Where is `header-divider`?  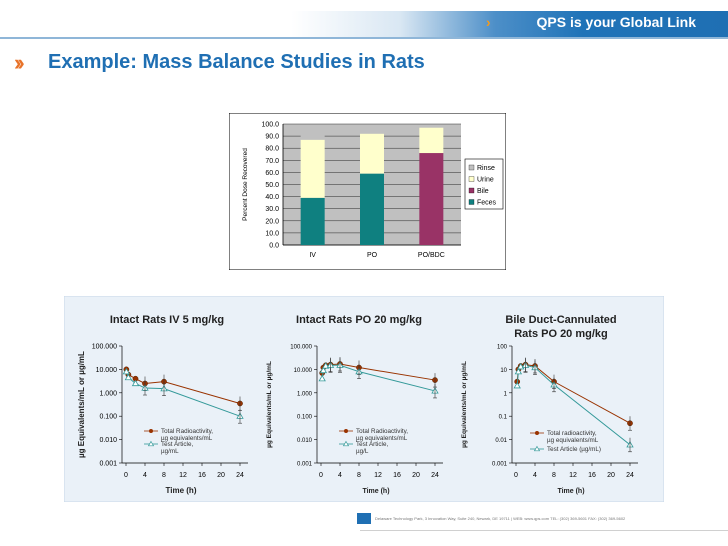
header-divider is located at coordinates (364, 38).